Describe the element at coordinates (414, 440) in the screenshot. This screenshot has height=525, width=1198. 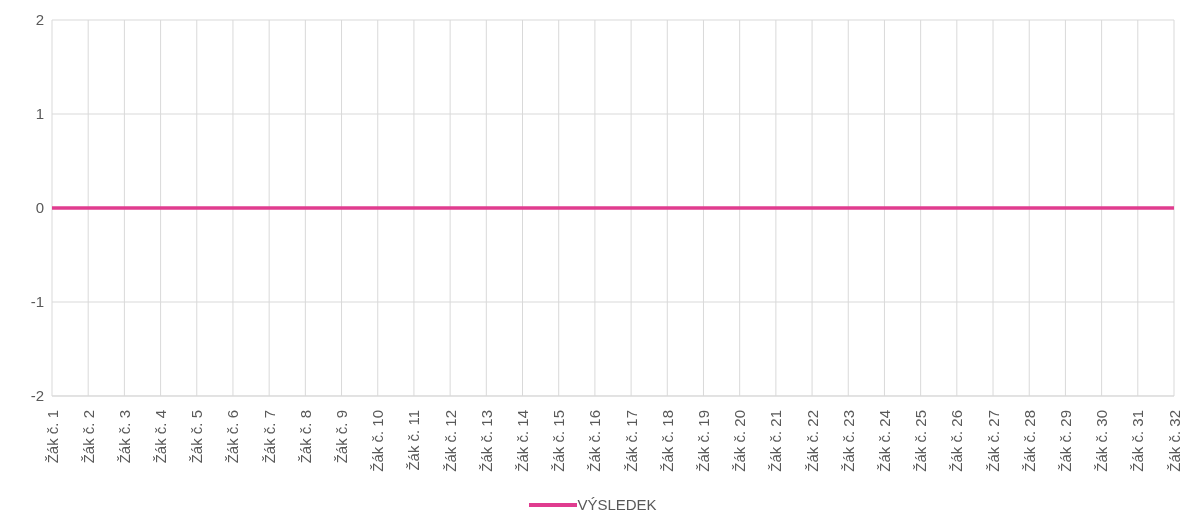
I see `x-tick-label: Žák č. 11` at that location.